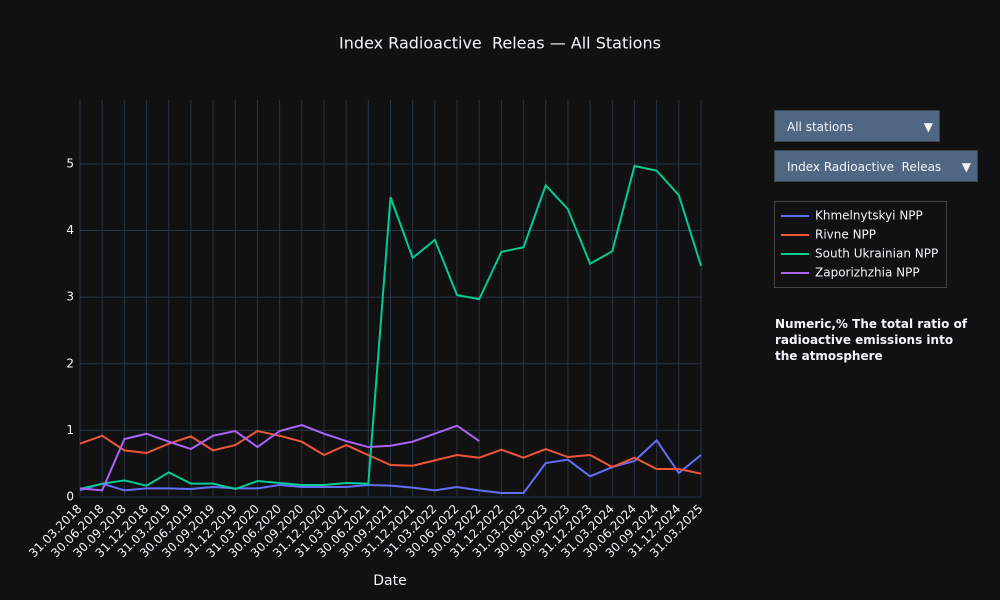 This screenshot has height=600, width=1000. What do you see at coordinates (845, 235) in the screenshot?
I see `legend-label: Rivne NPP` at bounding box center [845, 235].